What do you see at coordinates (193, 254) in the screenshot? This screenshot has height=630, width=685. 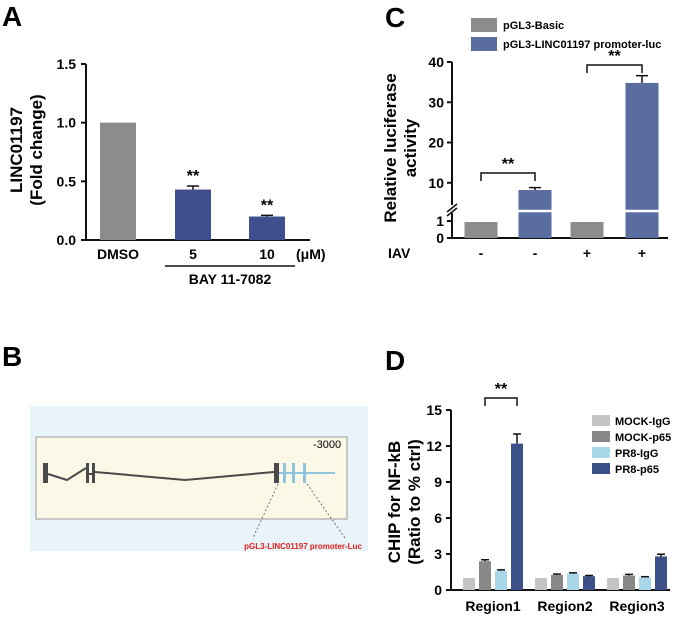 I see `a-x-tick-label: 5` at bounding box center [193, 254].